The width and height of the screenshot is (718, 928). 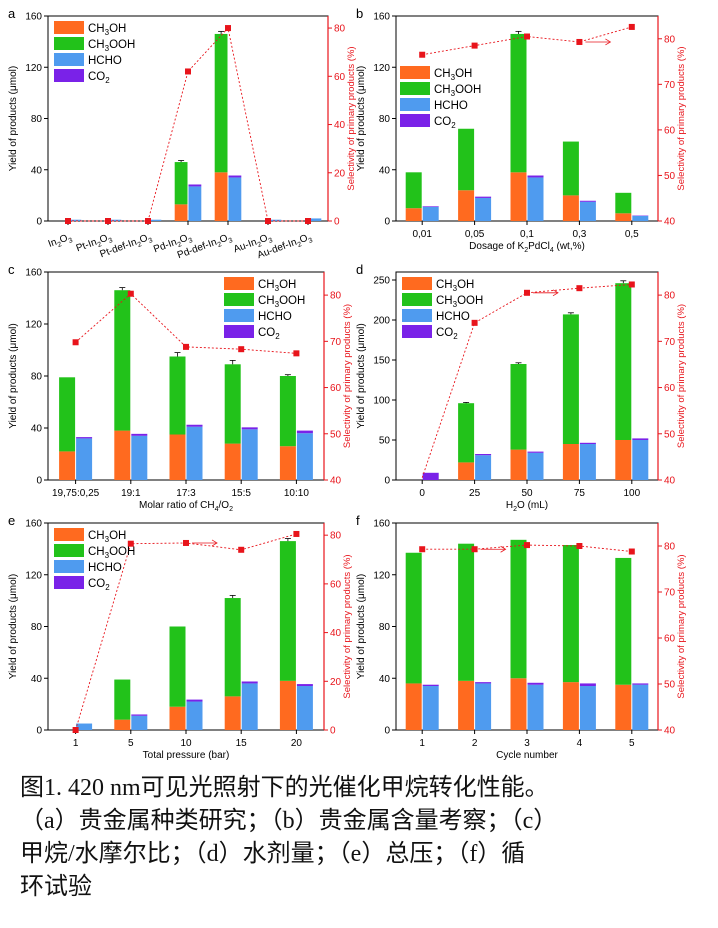 What do you see at coordinates (131, 493) in the screenshot?
I see `x-tick-label: 19:1` at bounding box center [131, 493].